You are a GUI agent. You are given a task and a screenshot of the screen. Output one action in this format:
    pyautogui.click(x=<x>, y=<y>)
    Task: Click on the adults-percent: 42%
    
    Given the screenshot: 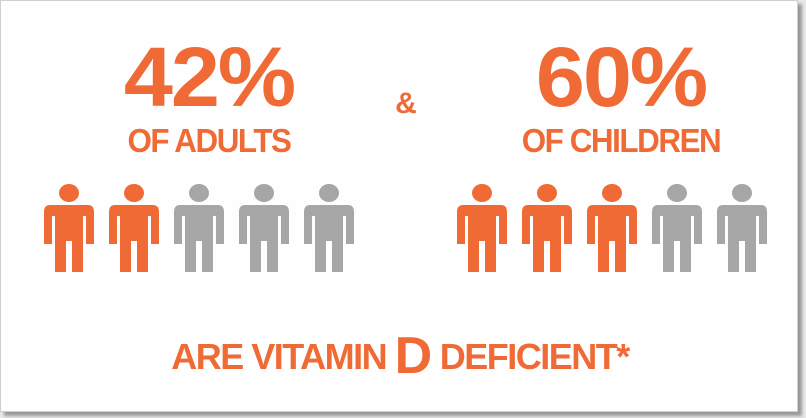 What is the action you would take?
    pyautogui.click(x=209, y=77)
    